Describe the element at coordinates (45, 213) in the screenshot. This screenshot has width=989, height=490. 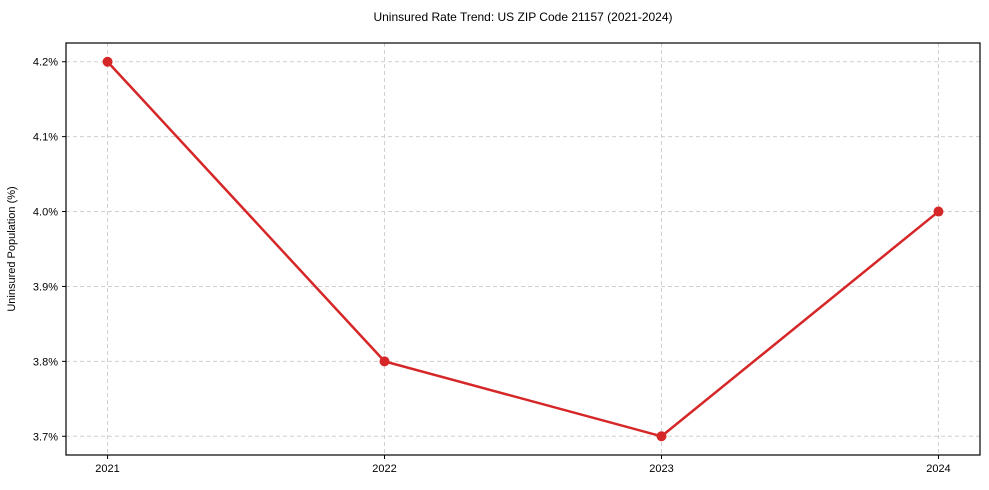
I see `y-tick-label: 4.0%` at that location.